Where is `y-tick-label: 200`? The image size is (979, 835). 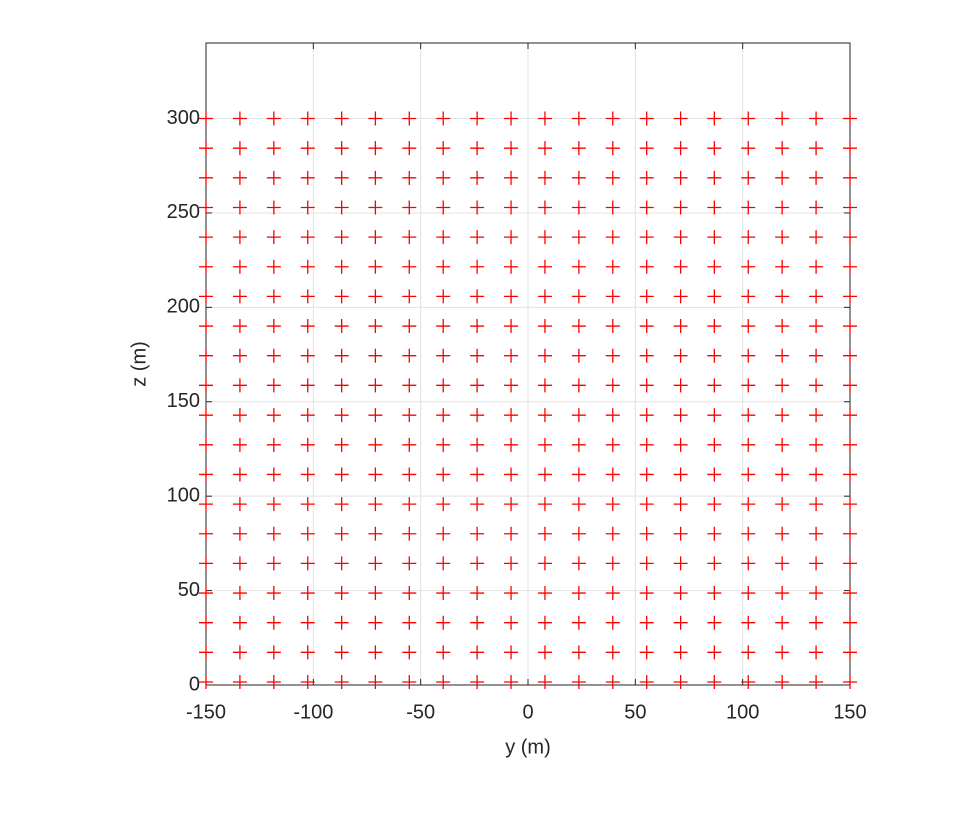 y-tick-label: 200 is located at coordinates (183, 307).